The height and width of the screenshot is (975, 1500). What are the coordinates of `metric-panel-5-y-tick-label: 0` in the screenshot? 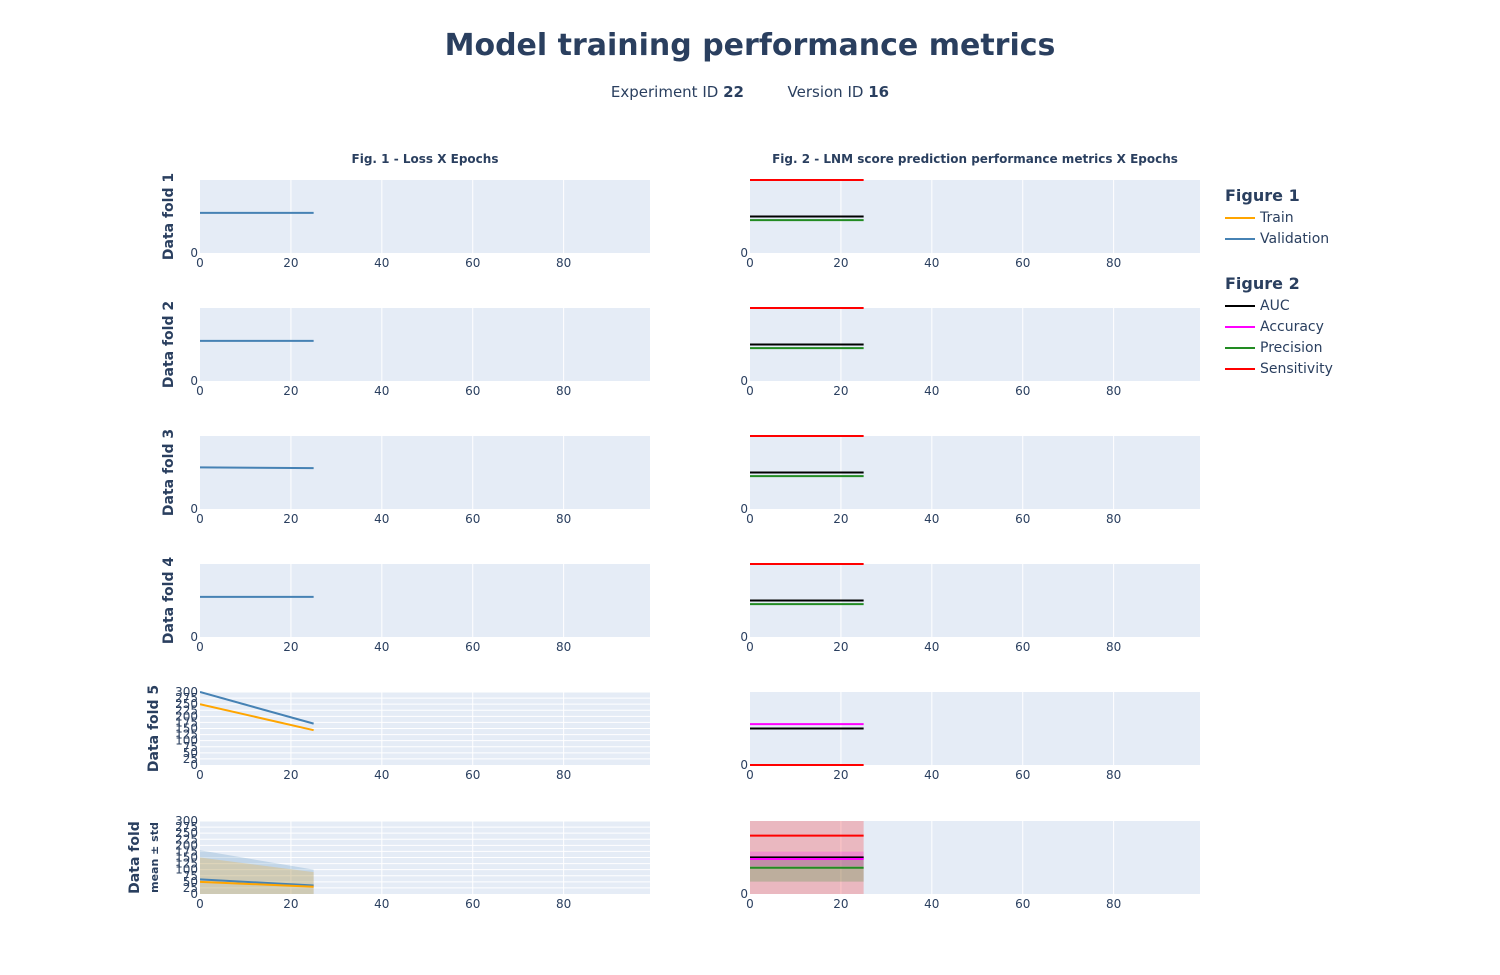 It's located at (744, 765).